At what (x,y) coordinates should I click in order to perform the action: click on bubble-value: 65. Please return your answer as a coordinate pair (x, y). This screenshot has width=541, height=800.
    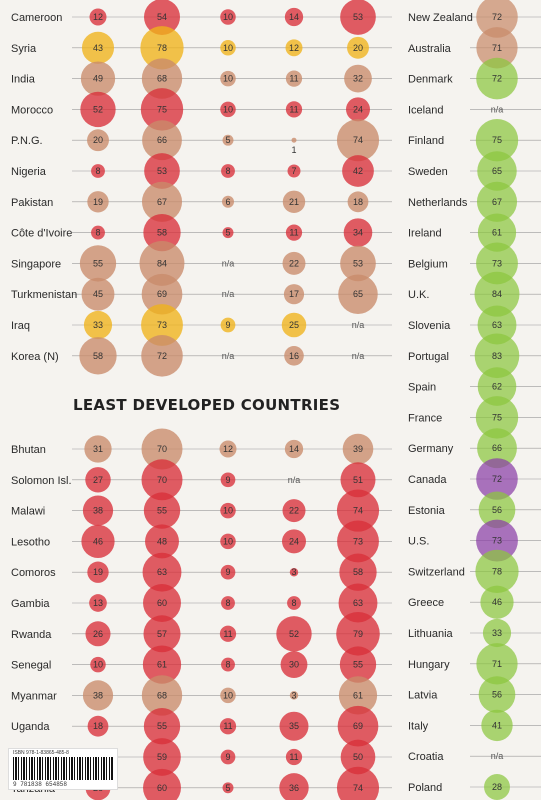
    Looking at the image, I should click on (358, 294).